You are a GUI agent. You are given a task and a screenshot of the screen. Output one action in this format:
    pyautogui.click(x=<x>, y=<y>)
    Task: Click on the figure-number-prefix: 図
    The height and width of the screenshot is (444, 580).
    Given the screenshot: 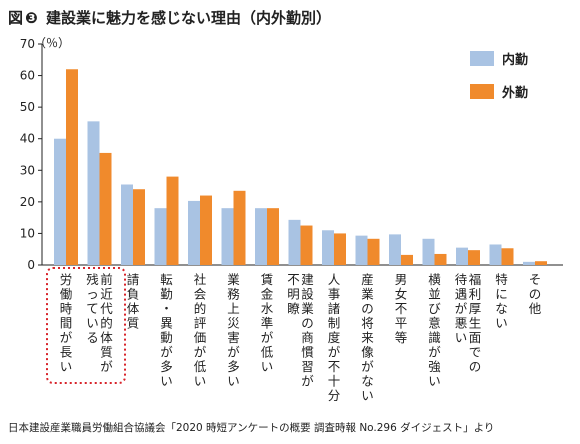 What is the action you would take?
    pyautogui.click(x=15, y=18)
    